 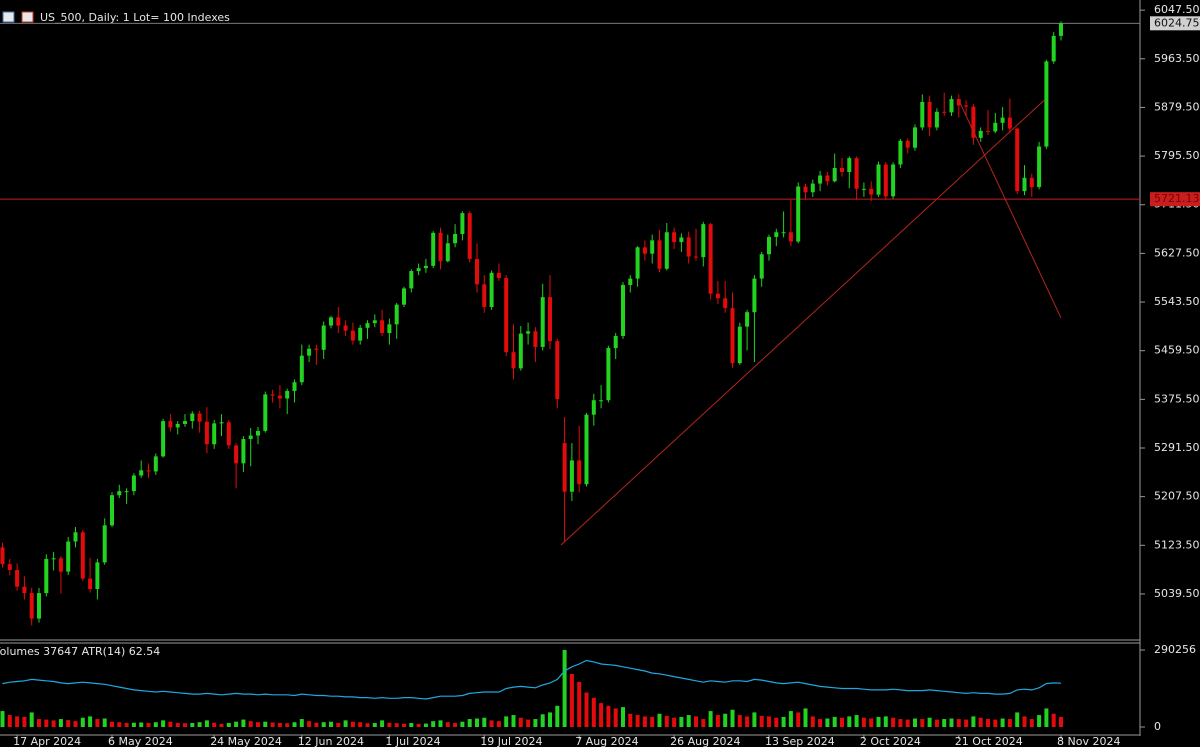 I want to click on y-tick-label: 5039.50, so click(x=1177, y=593).